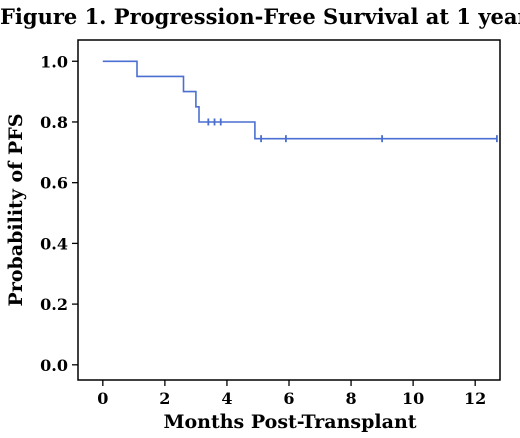 Image resolution: width=520 pixels, height=438 pixels. What do you see at coordinates (54, 183) in the screenshot?
I see `y-tick-label: 0.6` at bounding box center [54, 183].